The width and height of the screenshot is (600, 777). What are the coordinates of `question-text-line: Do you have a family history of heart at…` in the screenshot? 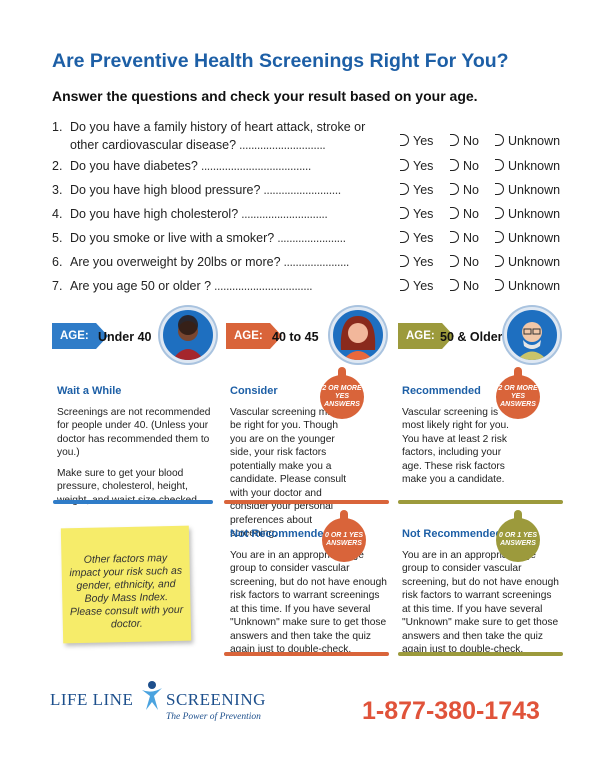 It's located at (218, 127).